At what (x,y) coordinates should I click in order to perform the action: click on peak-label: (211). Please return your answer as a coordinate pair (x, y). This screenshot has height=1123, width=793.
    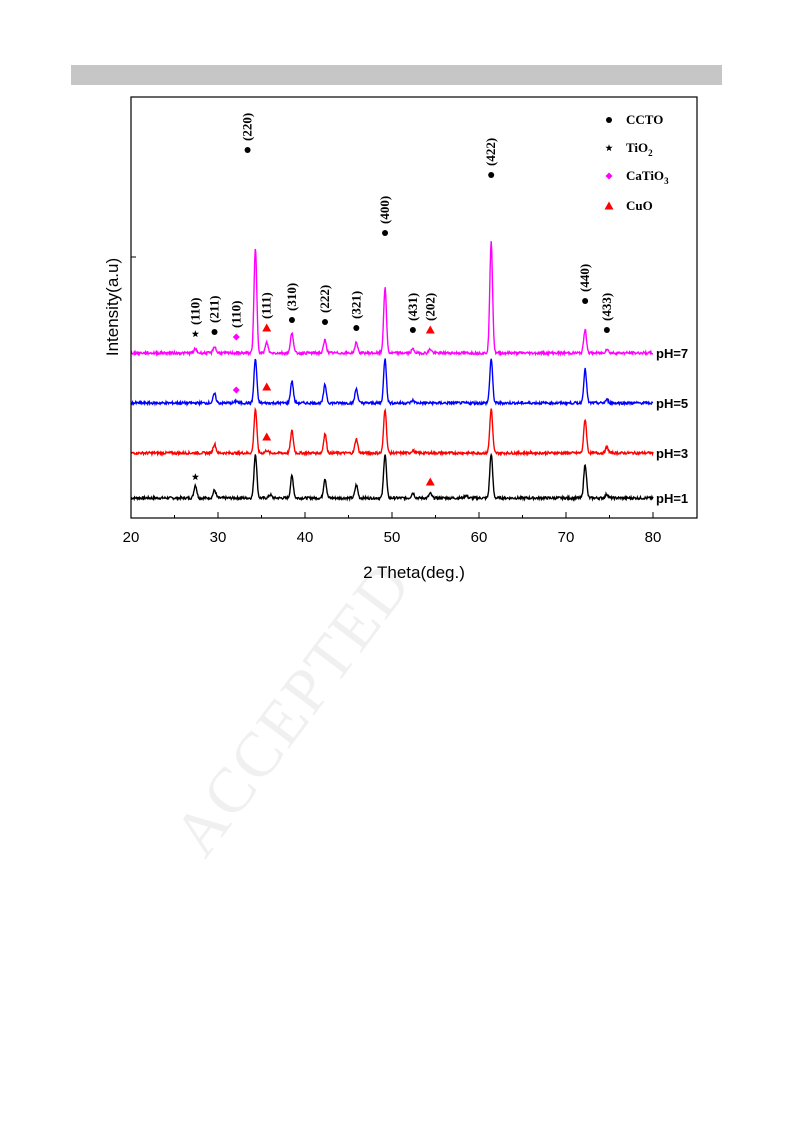
    Looking at the image, I should click on (214, 309).